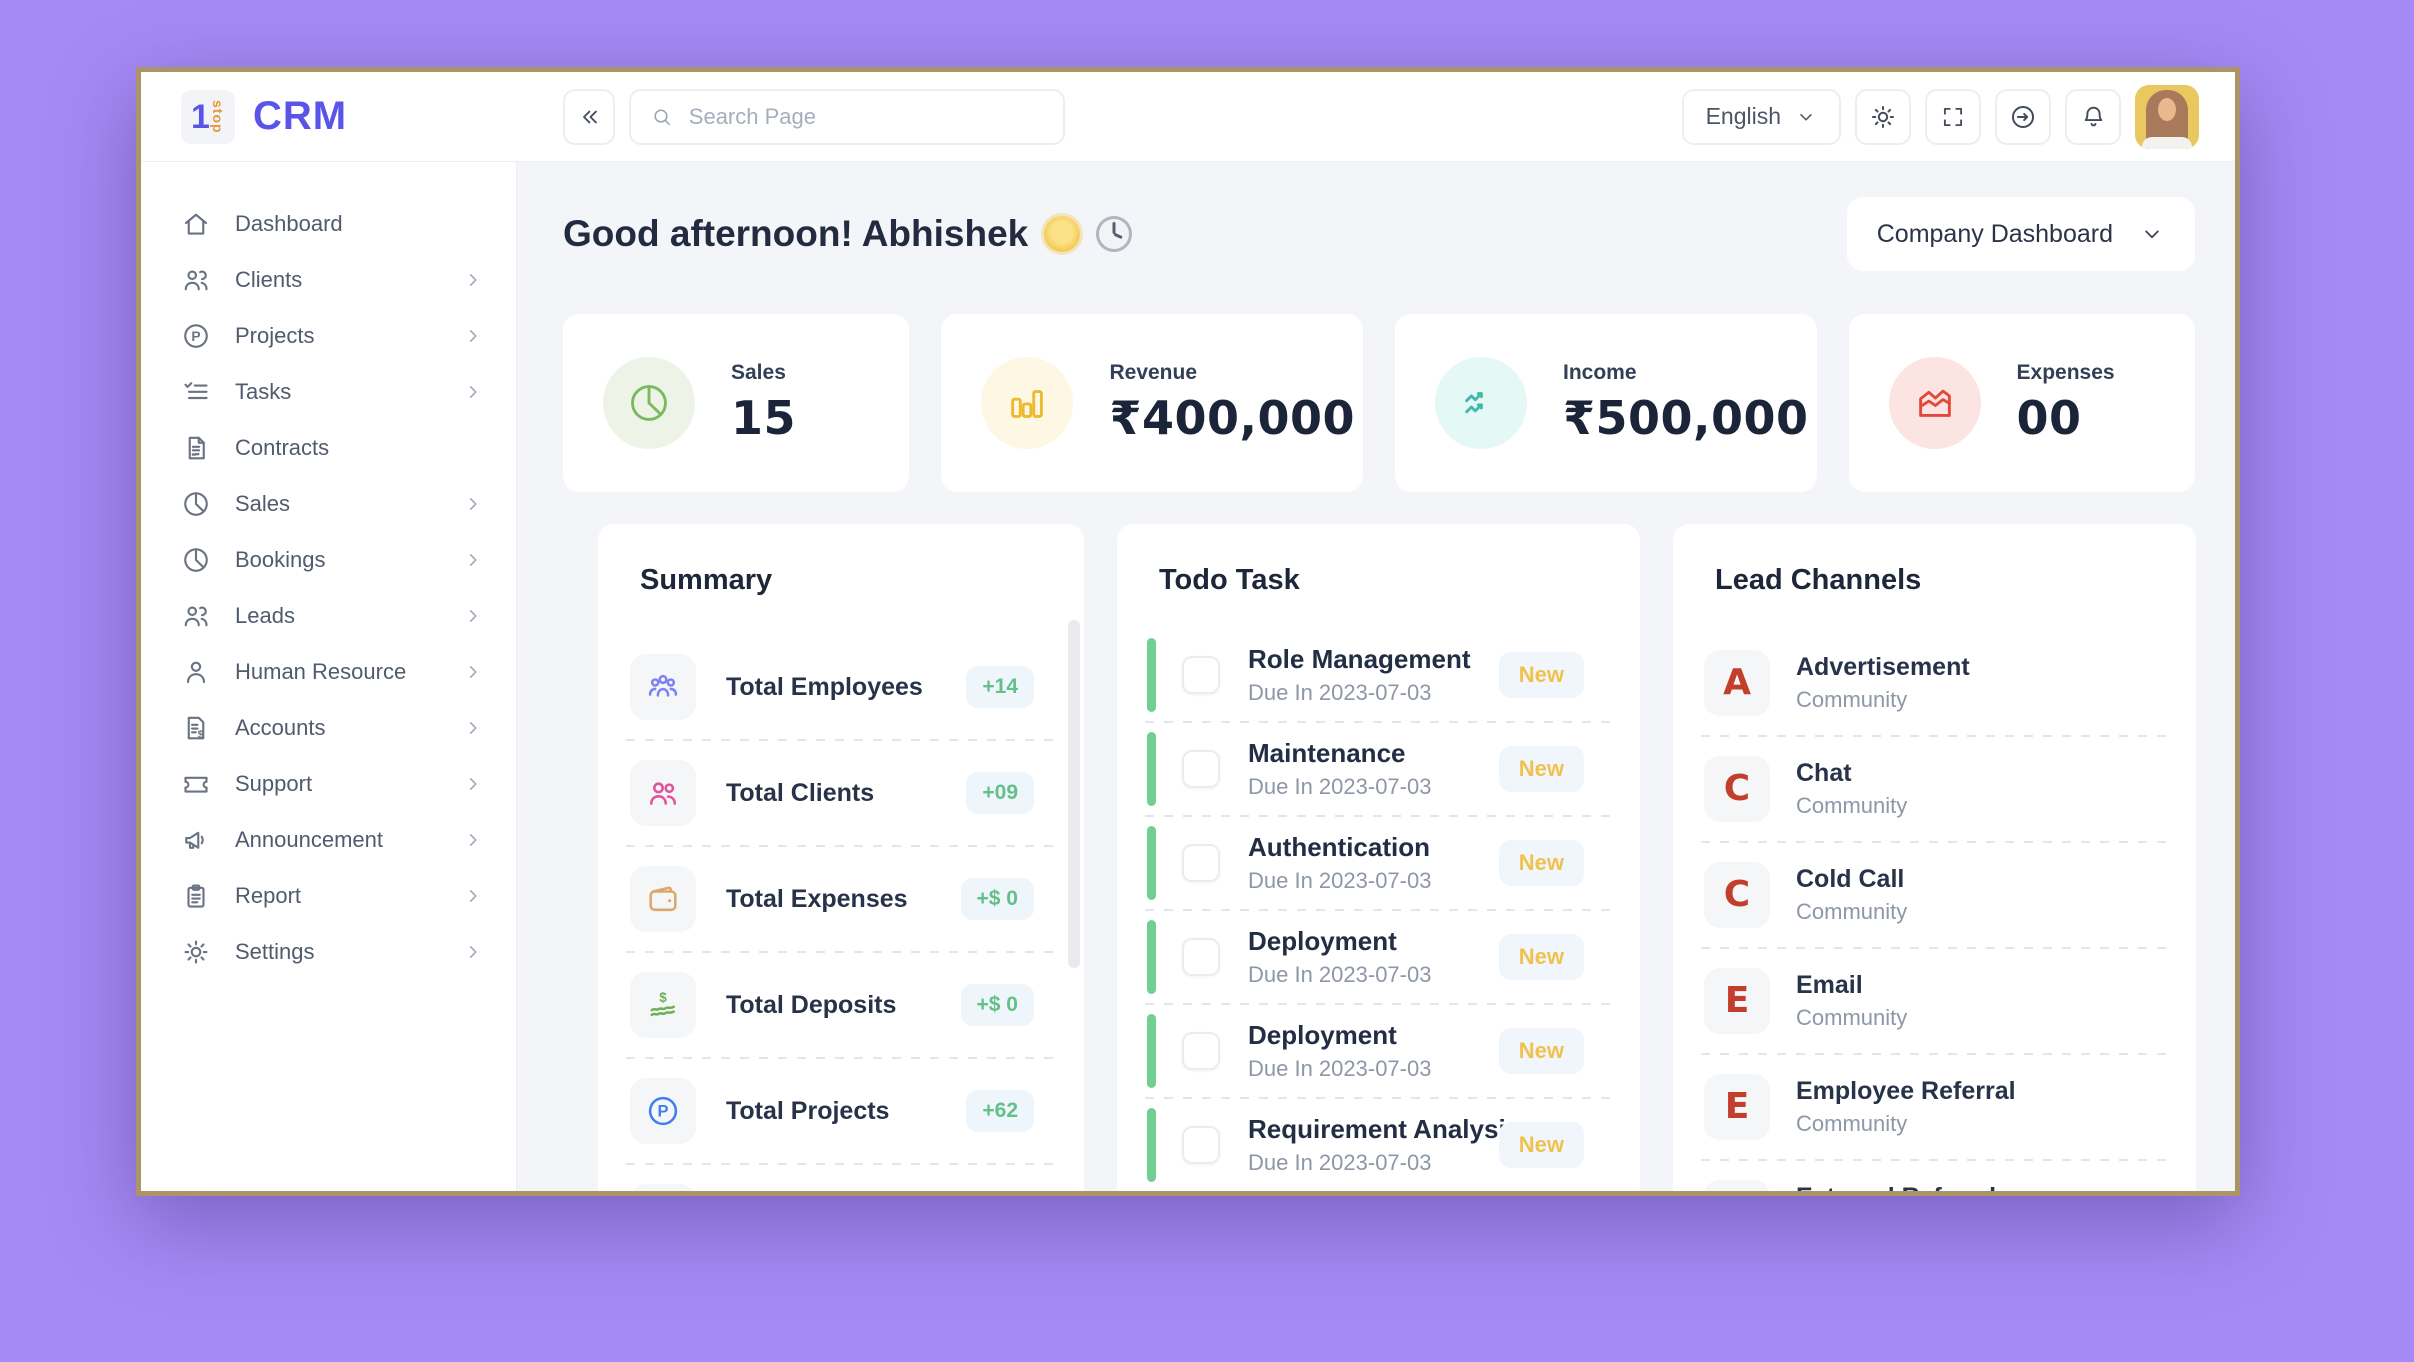 The height and width of the screenshot is (1362, 2414). Describe the element at coordinates (263, 391) in the screenshot. I see `sidebar-item-label: Tasks` at that location.